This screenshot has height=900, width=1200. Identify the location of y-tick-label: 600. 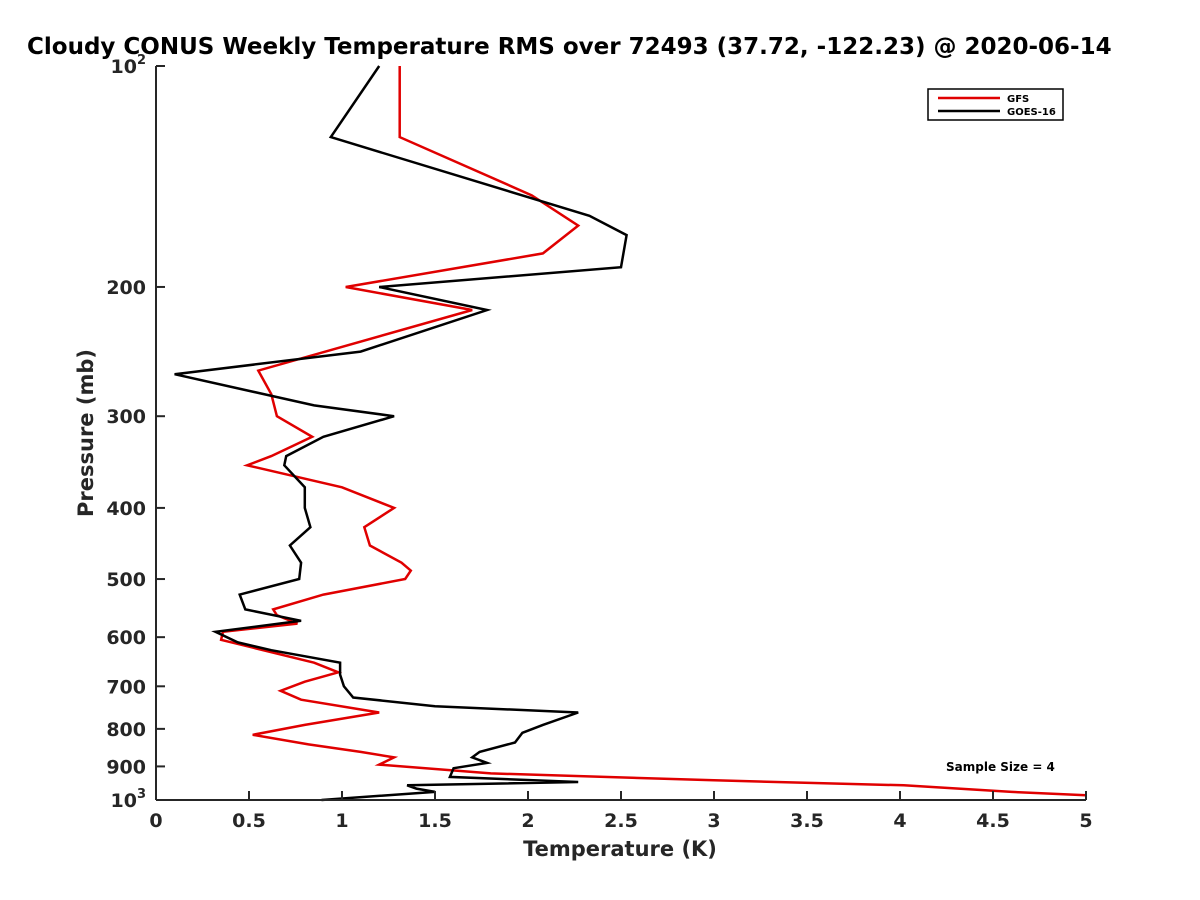
(126, 638).